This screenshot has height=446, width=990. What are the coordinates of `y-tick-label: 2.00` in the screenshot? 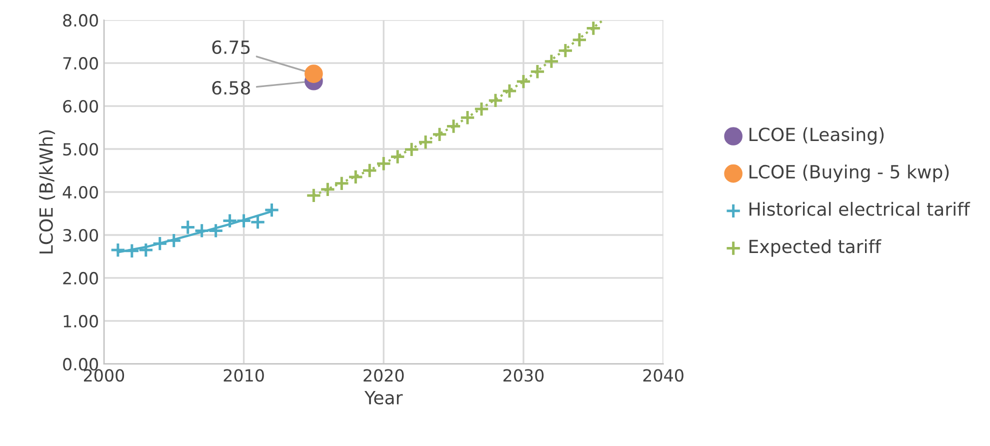 It's located at (80, 278).